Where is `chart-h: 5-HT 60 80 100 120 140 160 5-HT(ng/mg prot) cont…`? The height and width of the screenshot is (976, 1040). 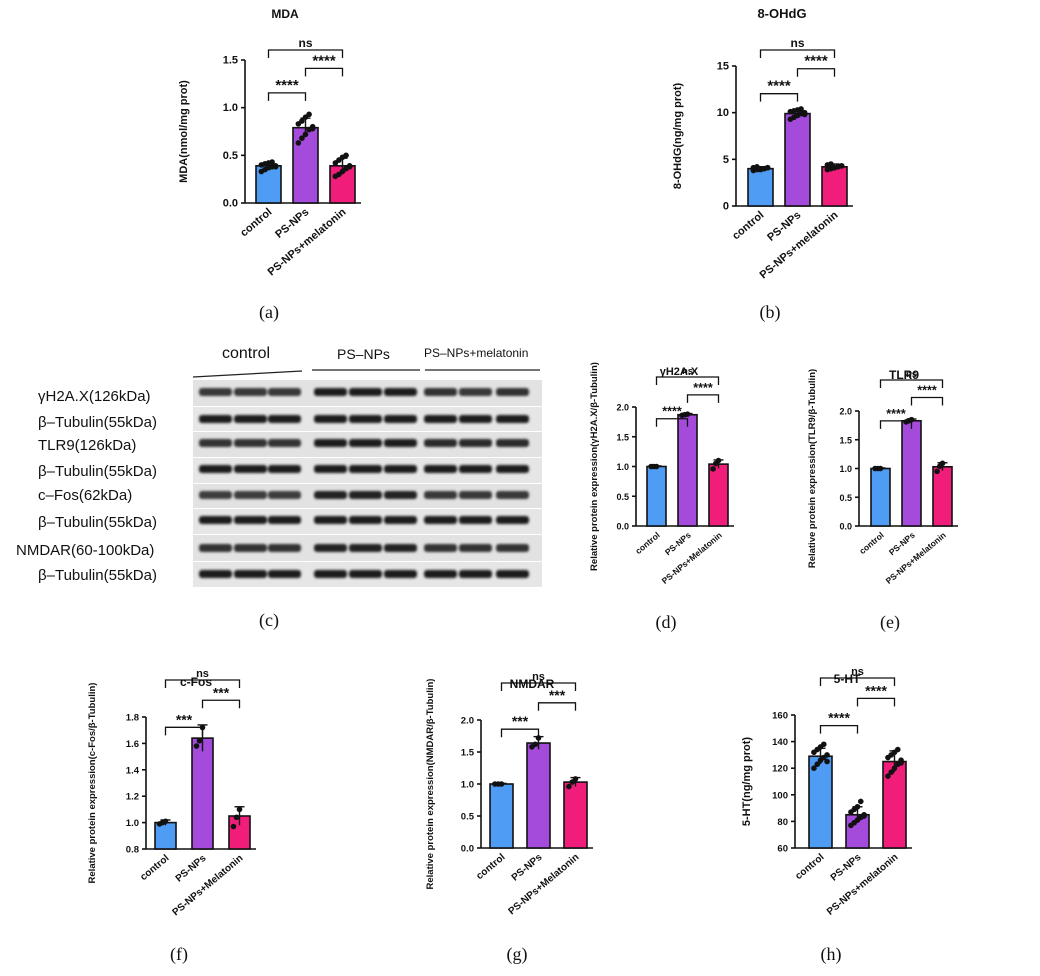 chart-h: 5-HT 60 80 100 120 140 160 5-HT(ng/mg prot) cont… is located at coordinates (826, 815).